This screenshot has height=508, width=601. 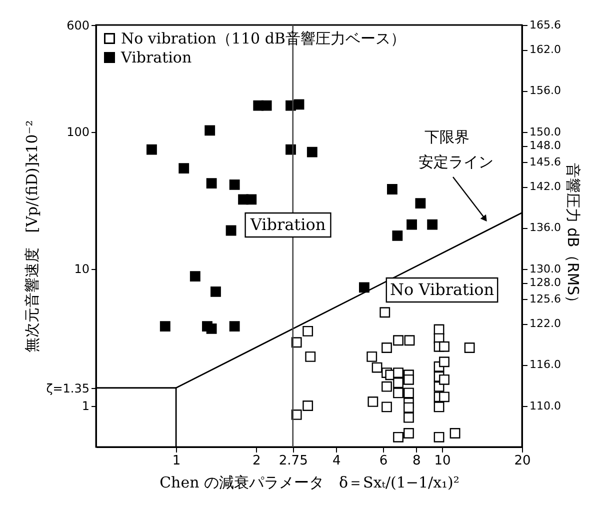 What do you see at coordinates (287, 224) in the screenshot?
I see `annotation: Vibration` at bounding box center [287, 224].